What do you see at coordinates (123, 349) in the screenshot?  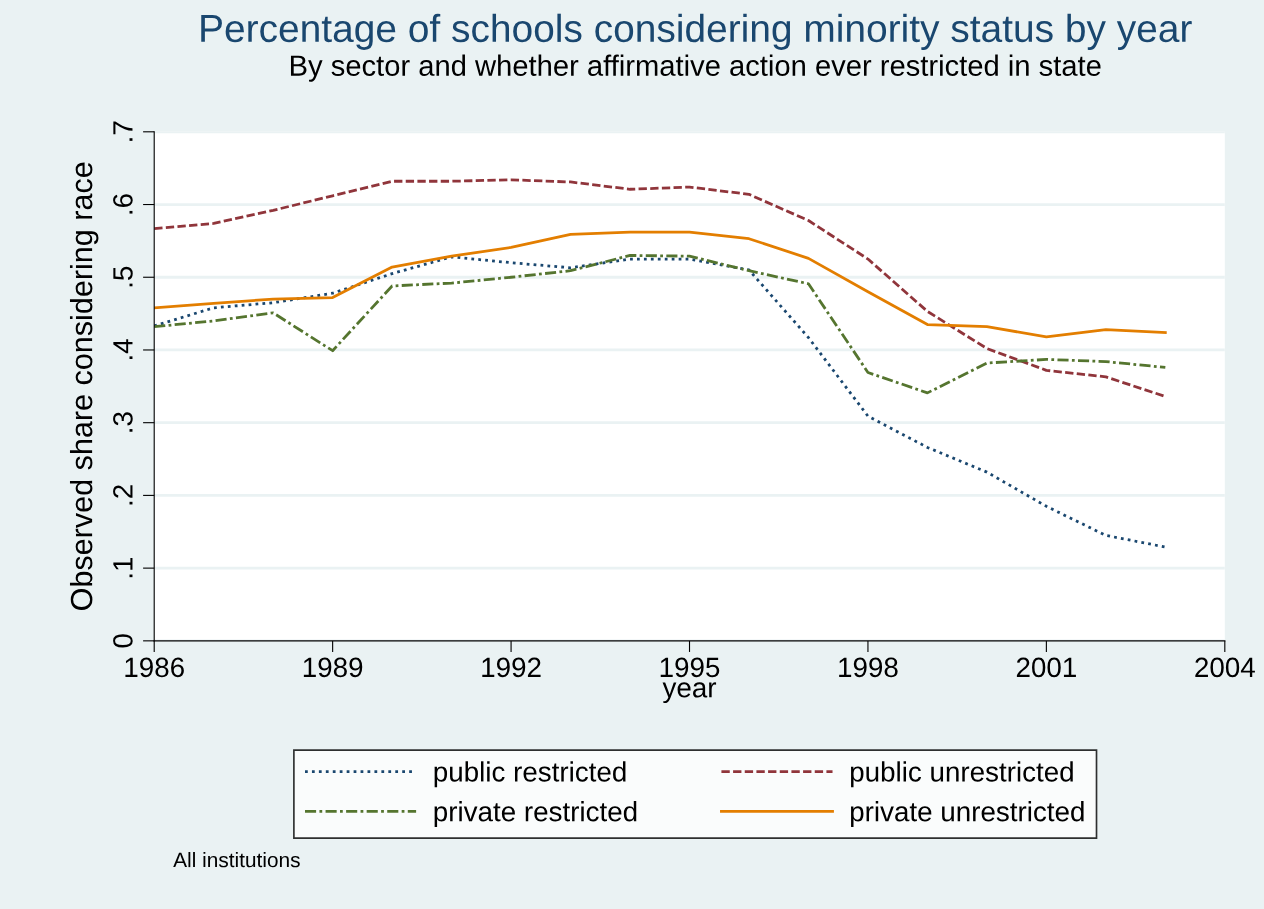 I see `y-tick-label: .4` at bounding box center [123, 349].